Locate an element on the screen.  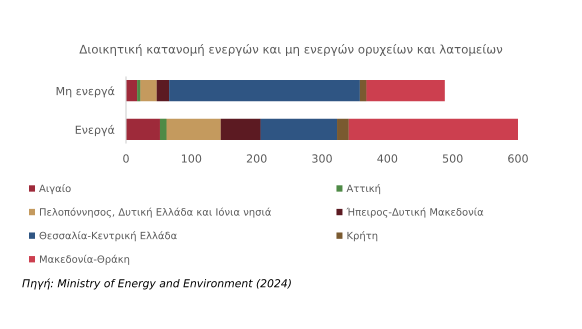
legend-label: Μακεδονία-Θράκη is located at coordinates (85, 259).